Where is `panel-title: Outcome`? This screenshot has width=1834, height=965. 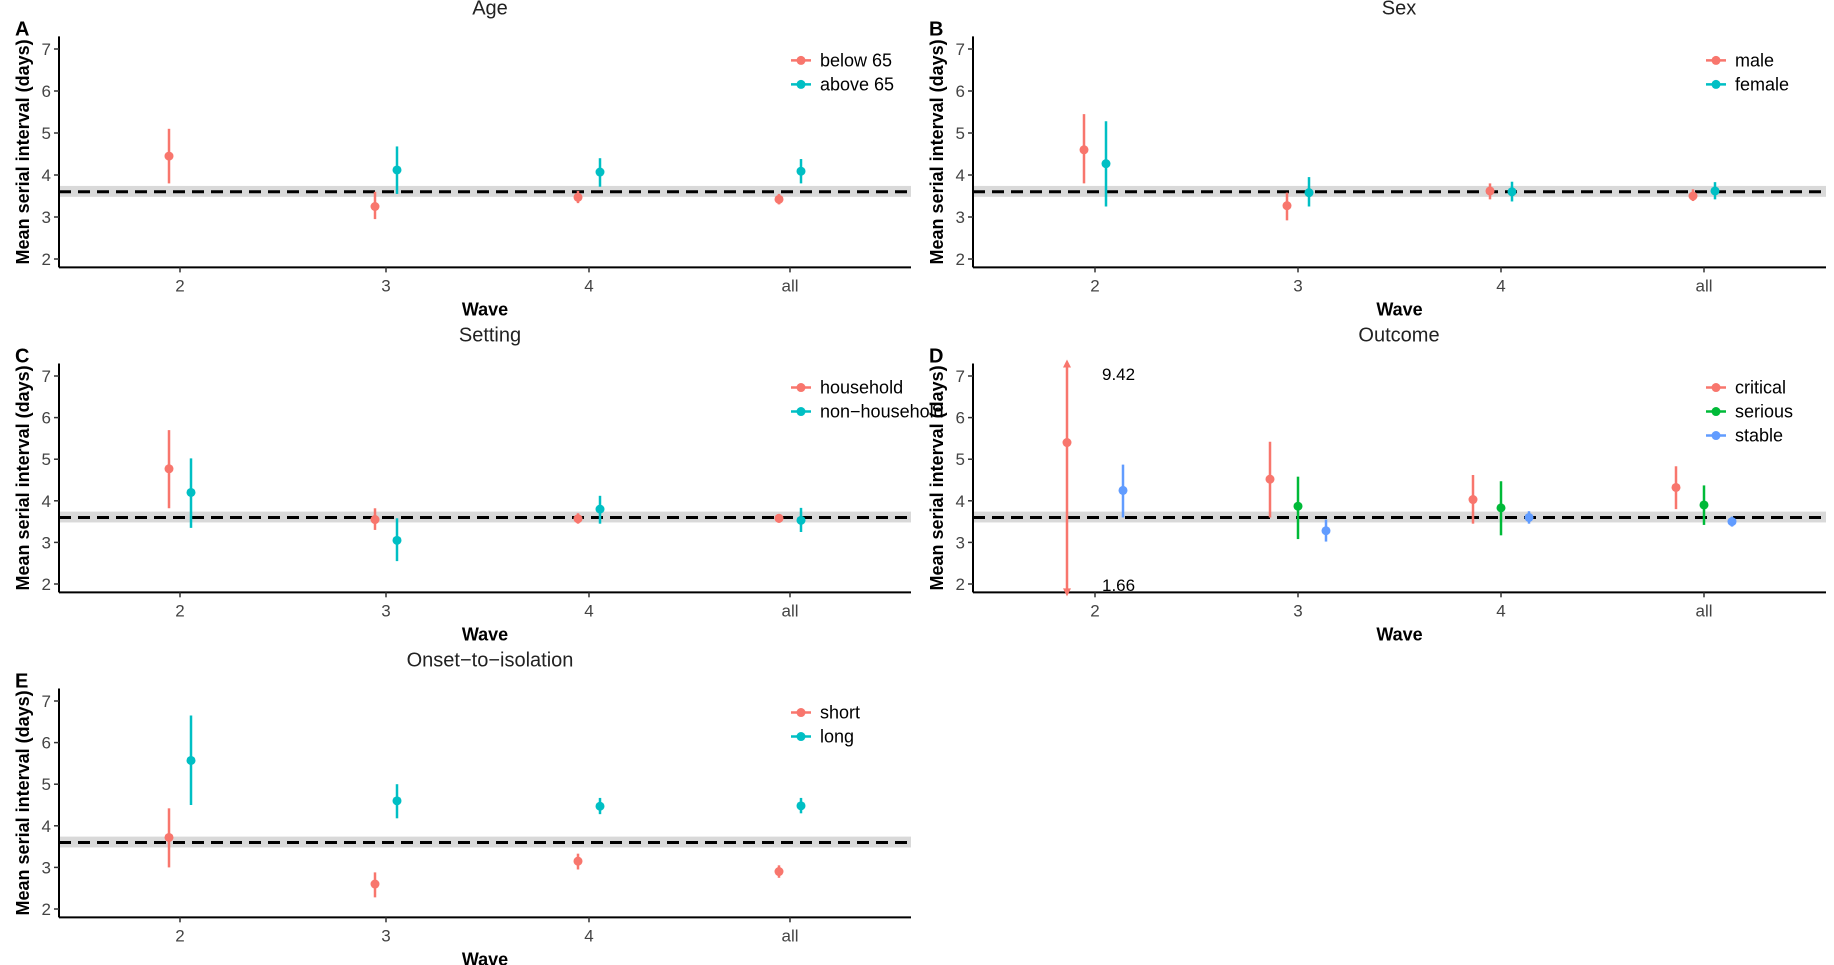 panel-title: Outcome is located at coordinates (1398, 336).